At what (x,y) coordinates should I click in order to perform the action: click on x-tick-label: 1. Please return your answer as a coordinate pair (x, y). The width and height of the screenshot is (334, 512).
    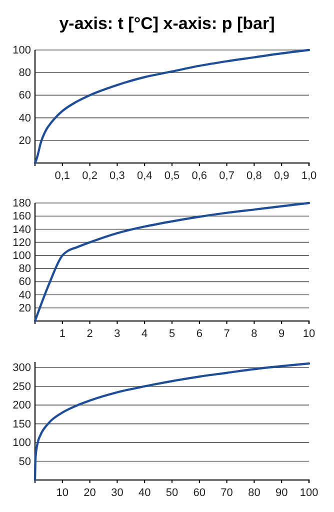
    Looking at the image, I should click on (62, 334).